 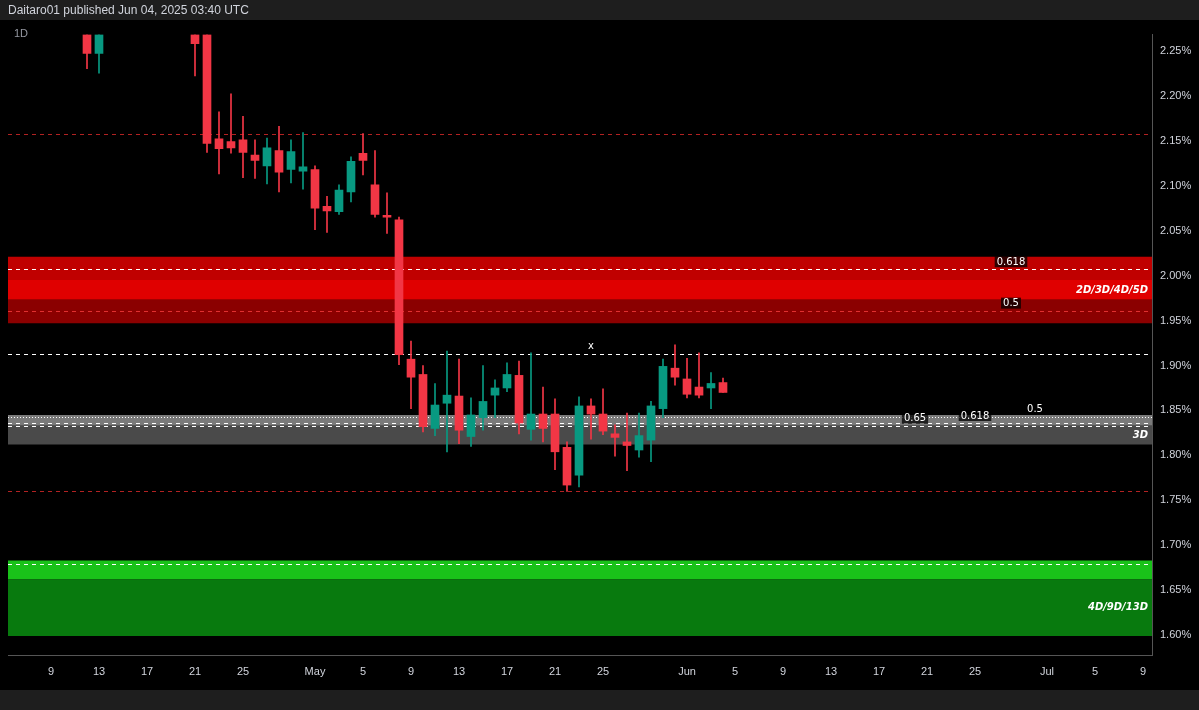 What do you see at coordinates (1176, 544) in the screenshot?
I see `y-tick-label: 1.70%` at bounding box center [1176, 544].